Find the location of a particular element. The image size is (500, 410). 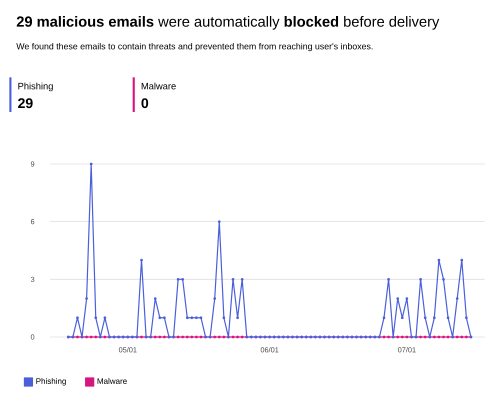

chart-title: 29 malicious emails were automatically blocked before delivery is located at coordinates (228, 23).